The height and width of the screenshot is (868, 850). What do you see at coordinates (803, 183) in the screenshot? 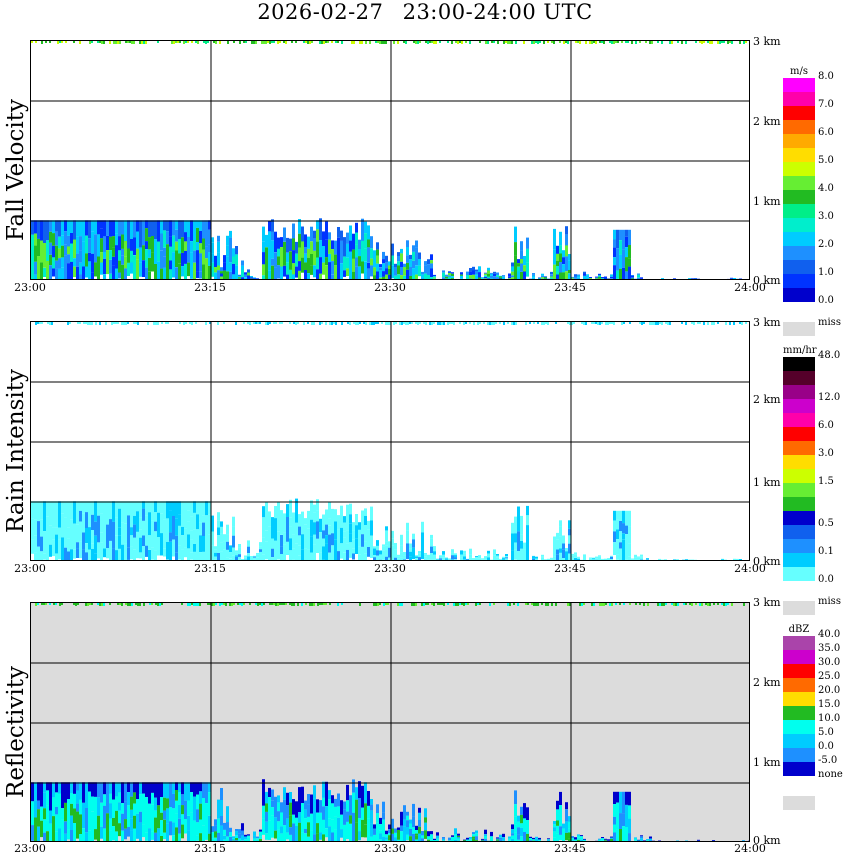
I see `legend-row` at bounding box center [803, 183].